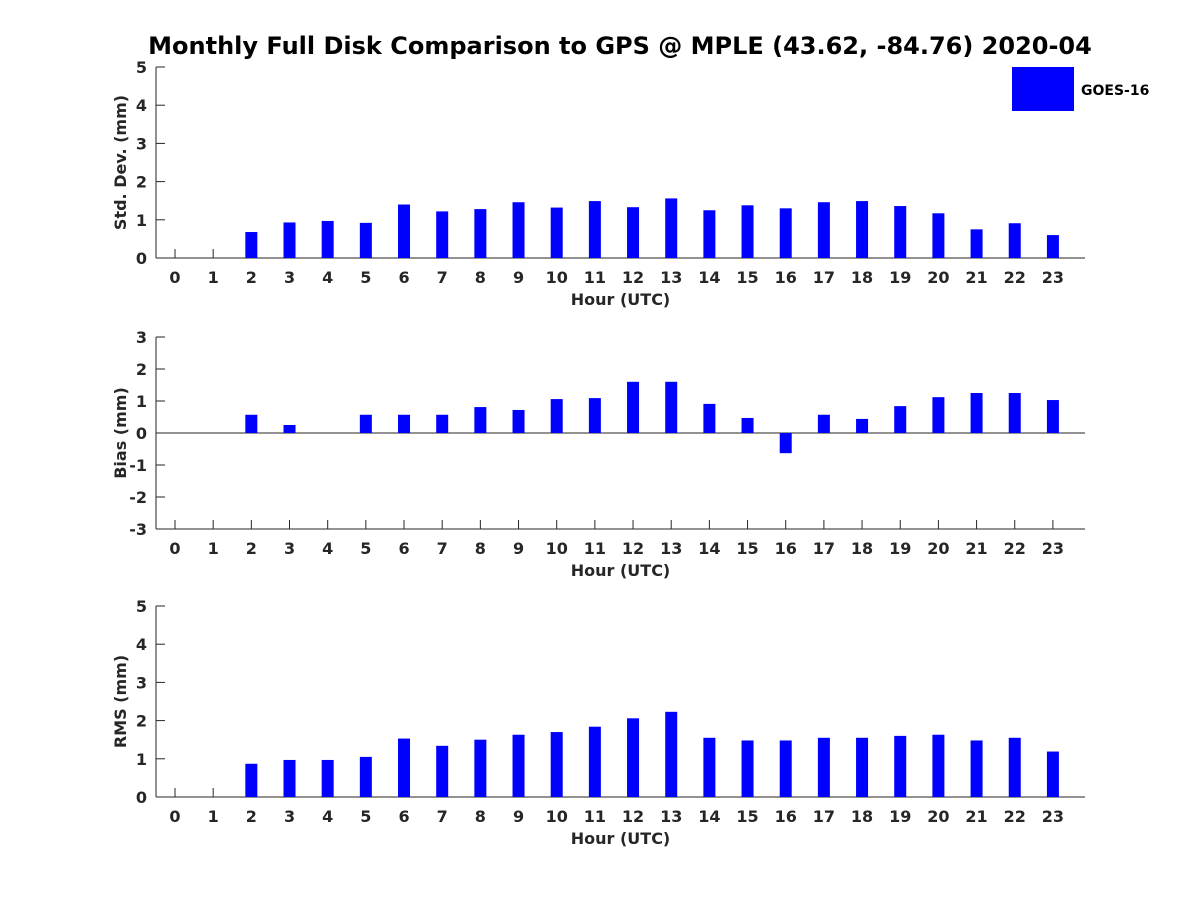  What do you see at coordinates (709, 277) in the screenshot?
I see `x-tick-label: 14` at bounding box center [709, 277].